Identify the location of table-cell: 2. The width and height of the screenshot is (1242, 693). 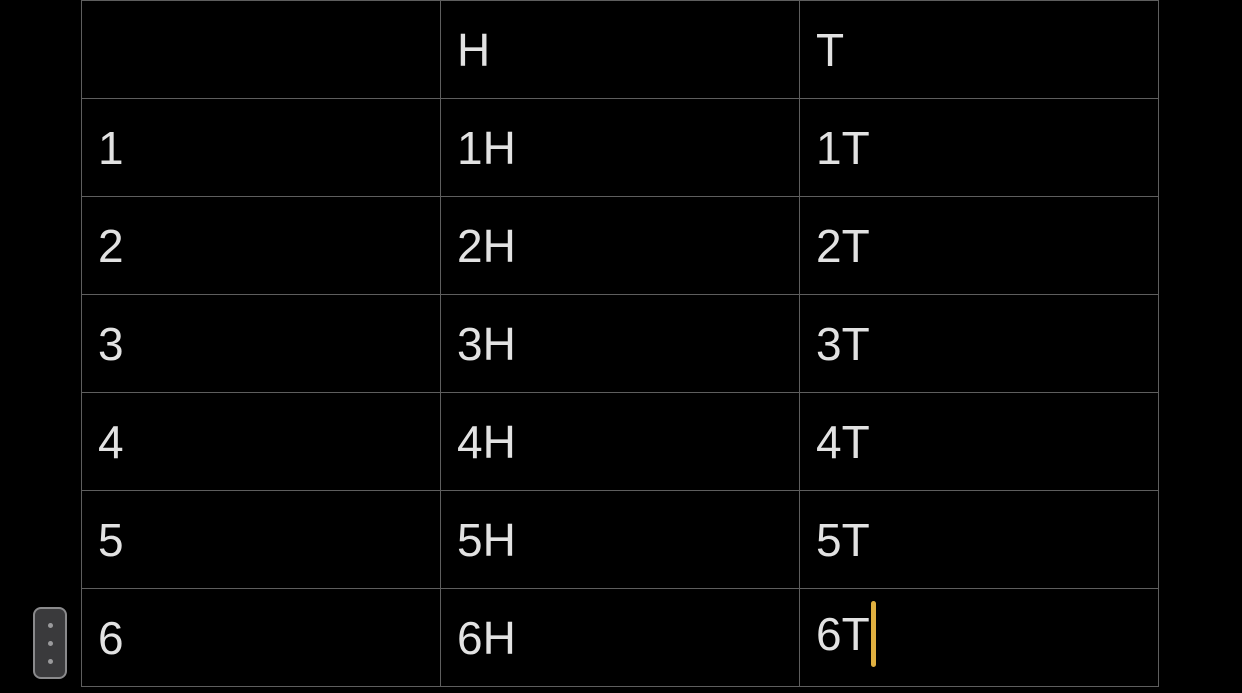
(261, 245).